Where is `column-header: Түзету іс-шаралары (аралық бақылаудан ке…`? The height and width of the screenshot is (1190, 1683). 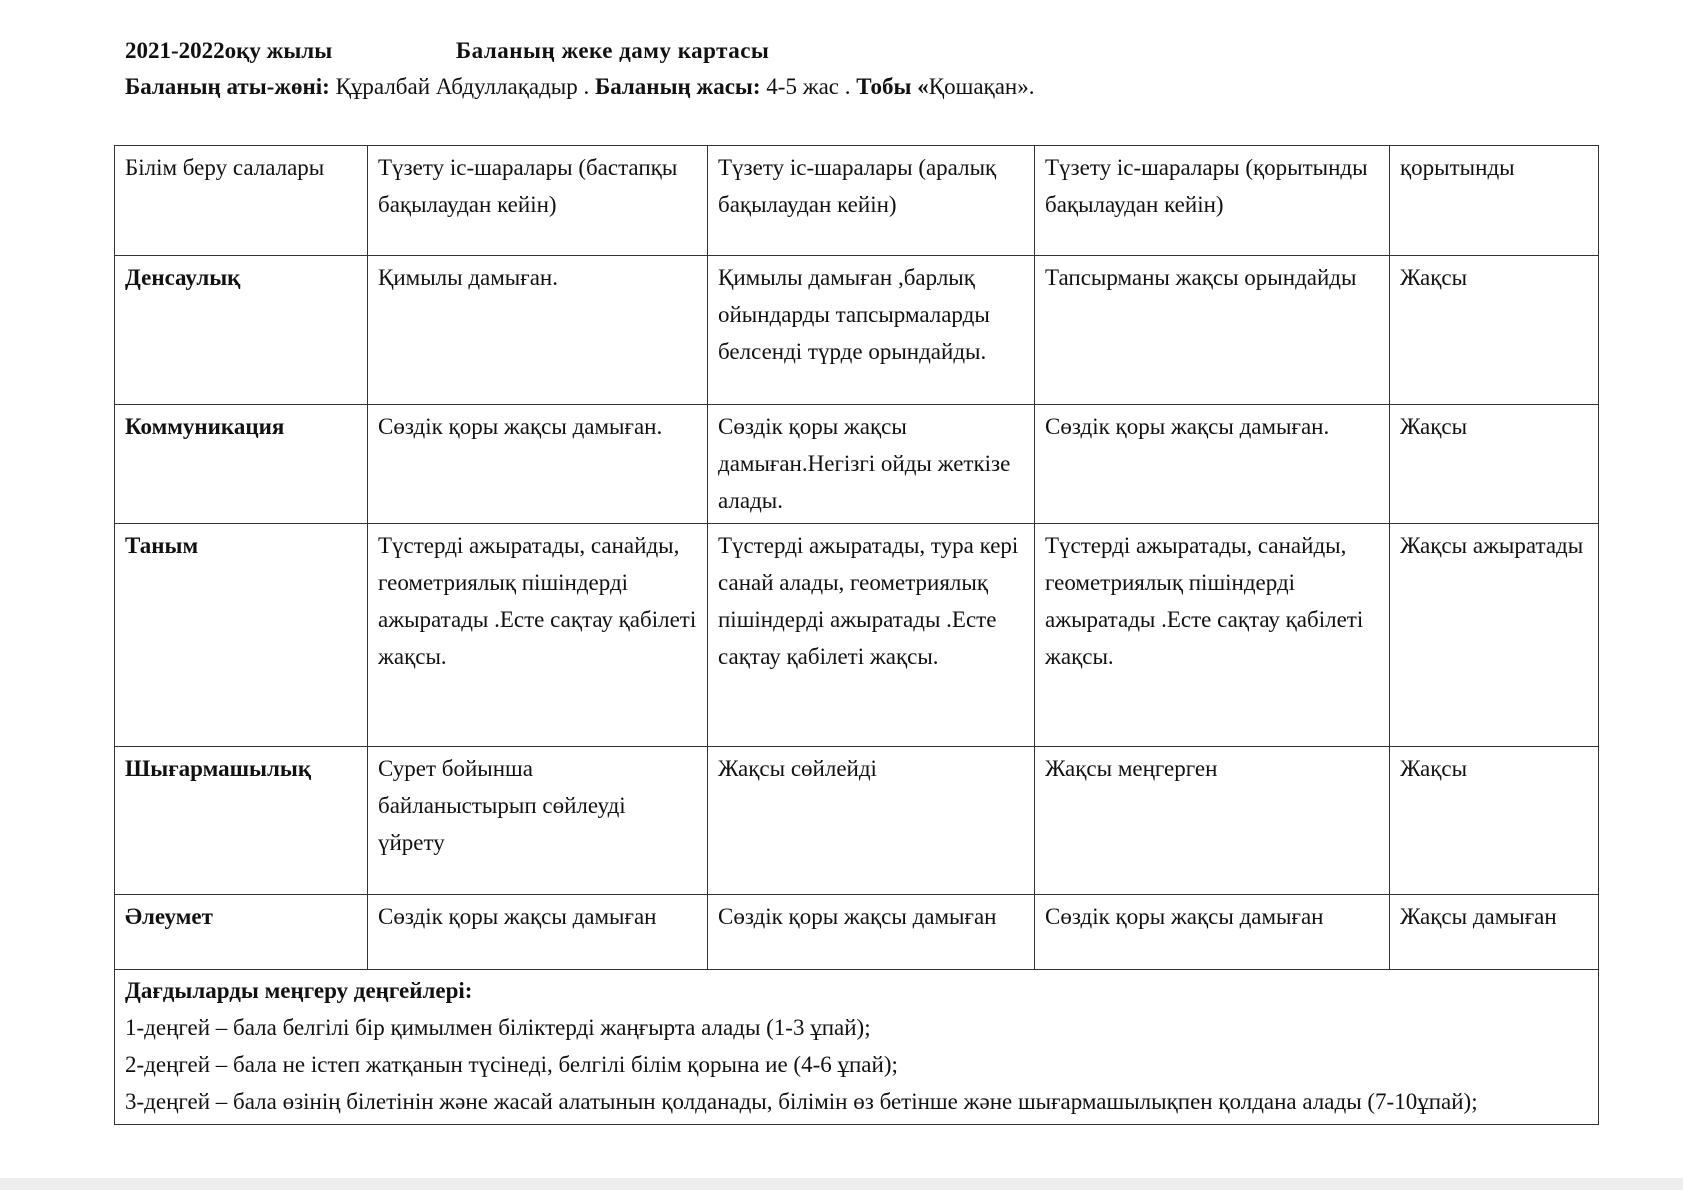 column-header: Түзету іс-шаралары (аралық бақылаудан ке… is located at coordinates (871, 200).